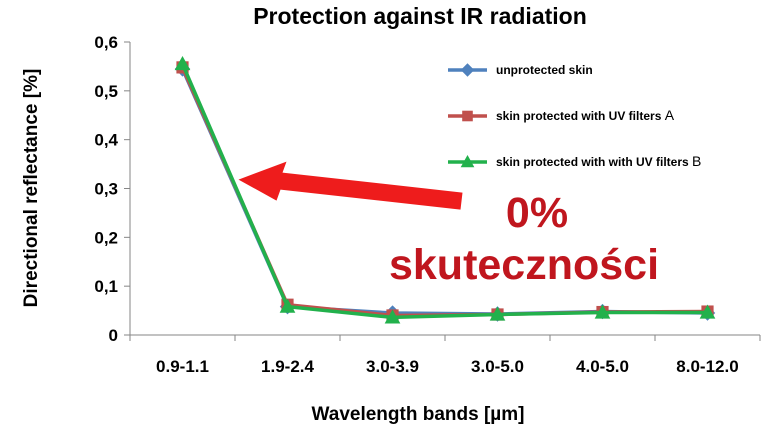  Describe the element at coordinates (113, 335) in the screenshot. I see `y-tick-label: 0` at that location.